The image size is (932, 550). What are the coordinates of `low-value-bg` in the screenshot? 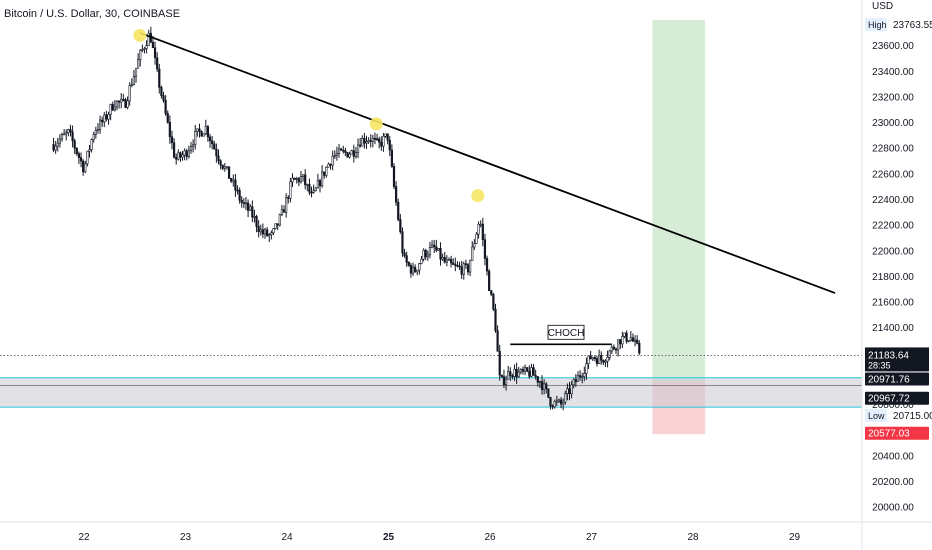 It's located at (908, 416).